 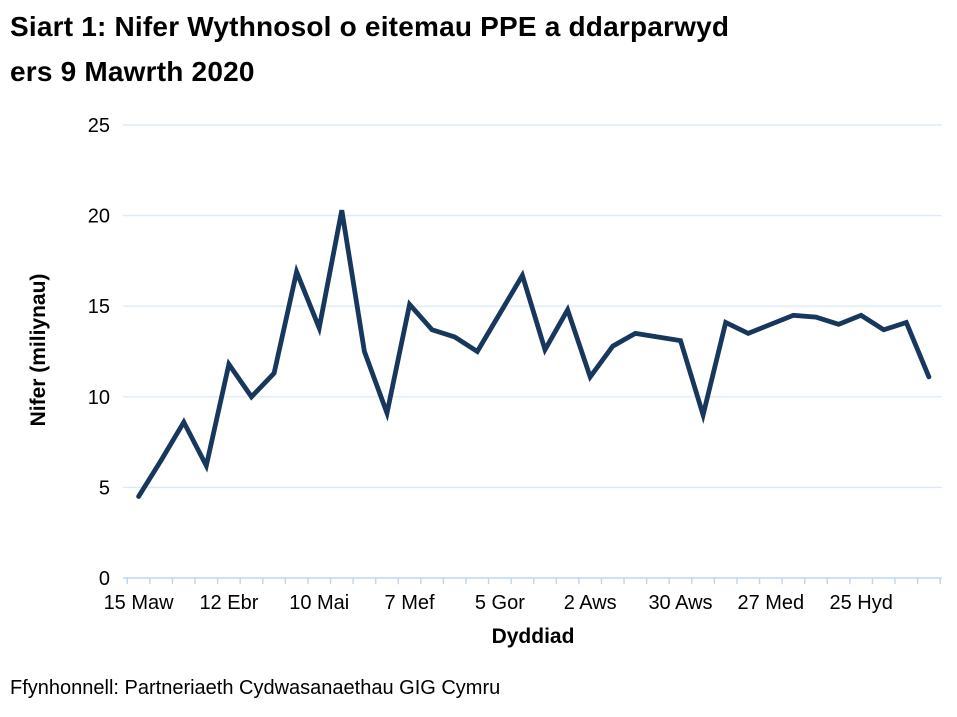 What do you see at coordinates (104, 579) in the screenshot?
I see `y-tick-label: 0` at bounding box center [104, 579].